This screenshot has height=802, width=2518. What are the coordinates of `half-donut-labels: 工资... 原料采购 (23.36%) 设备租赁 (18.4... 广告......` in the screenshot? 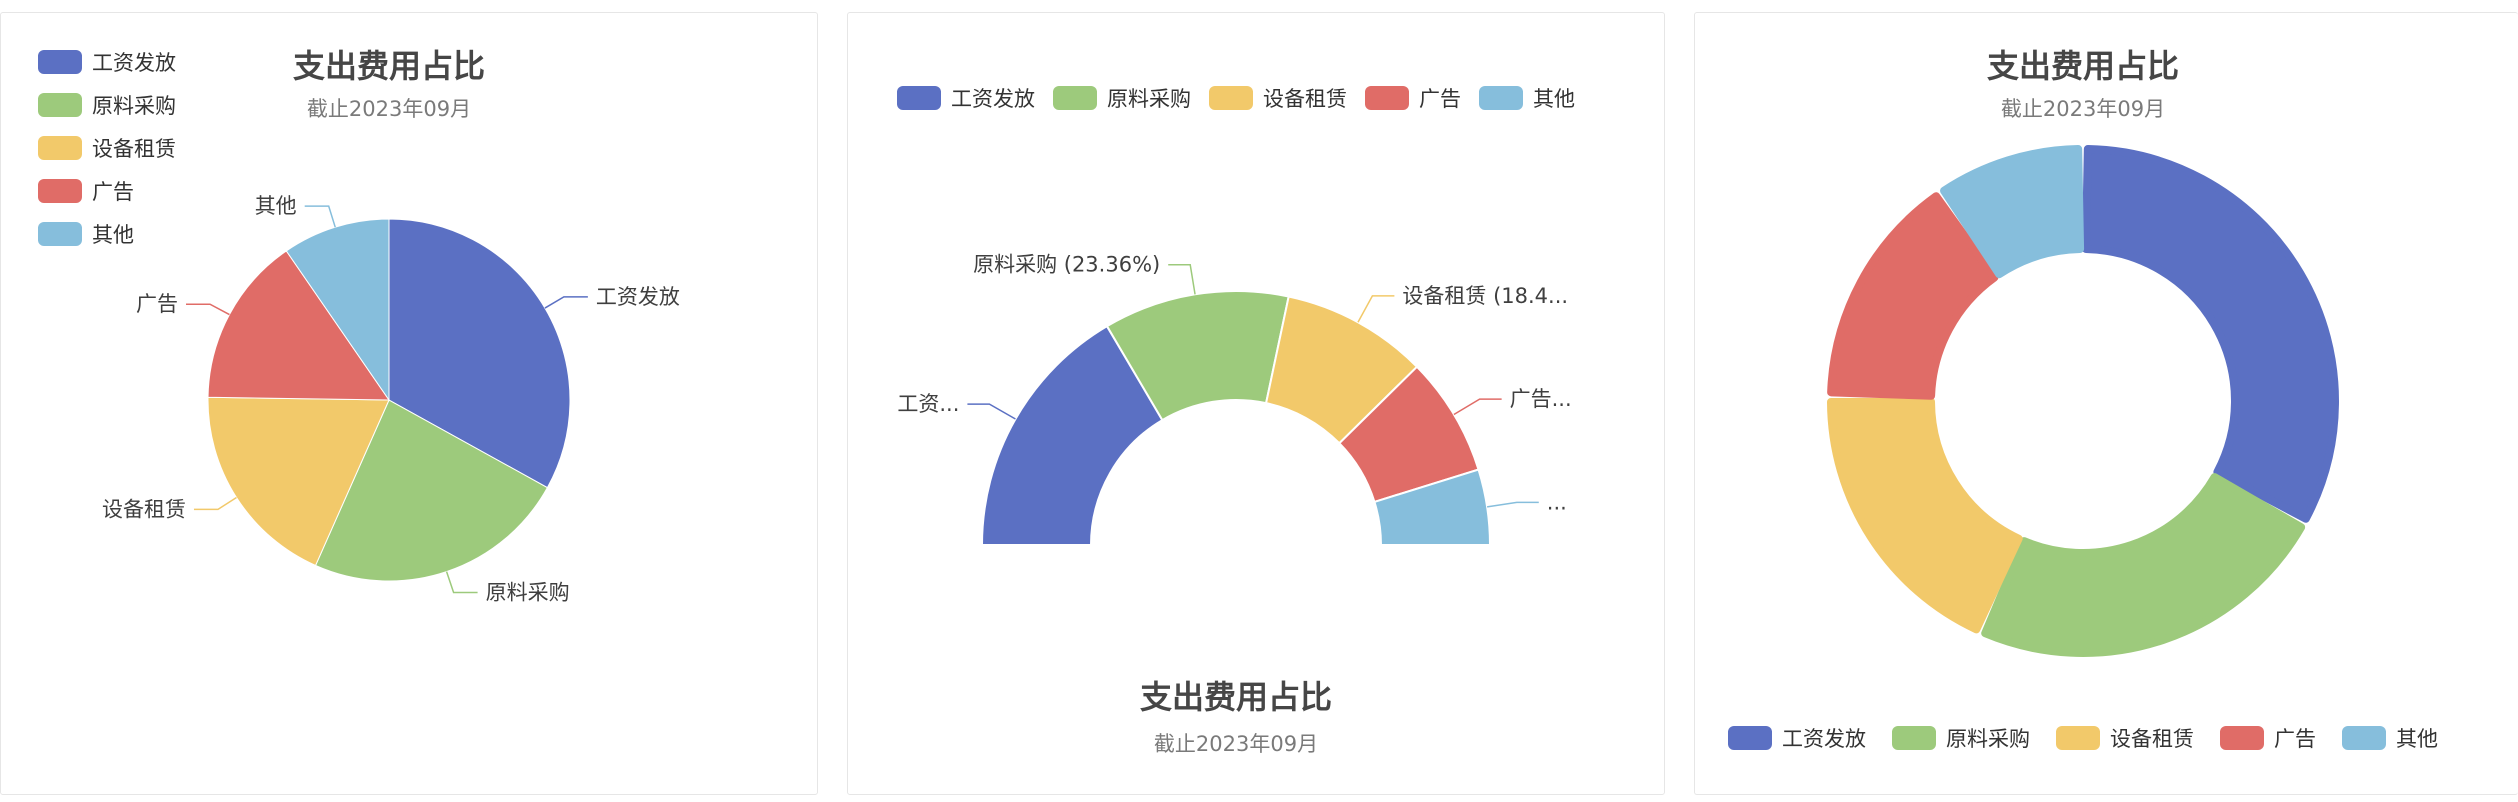 It's located at (1234, 384).